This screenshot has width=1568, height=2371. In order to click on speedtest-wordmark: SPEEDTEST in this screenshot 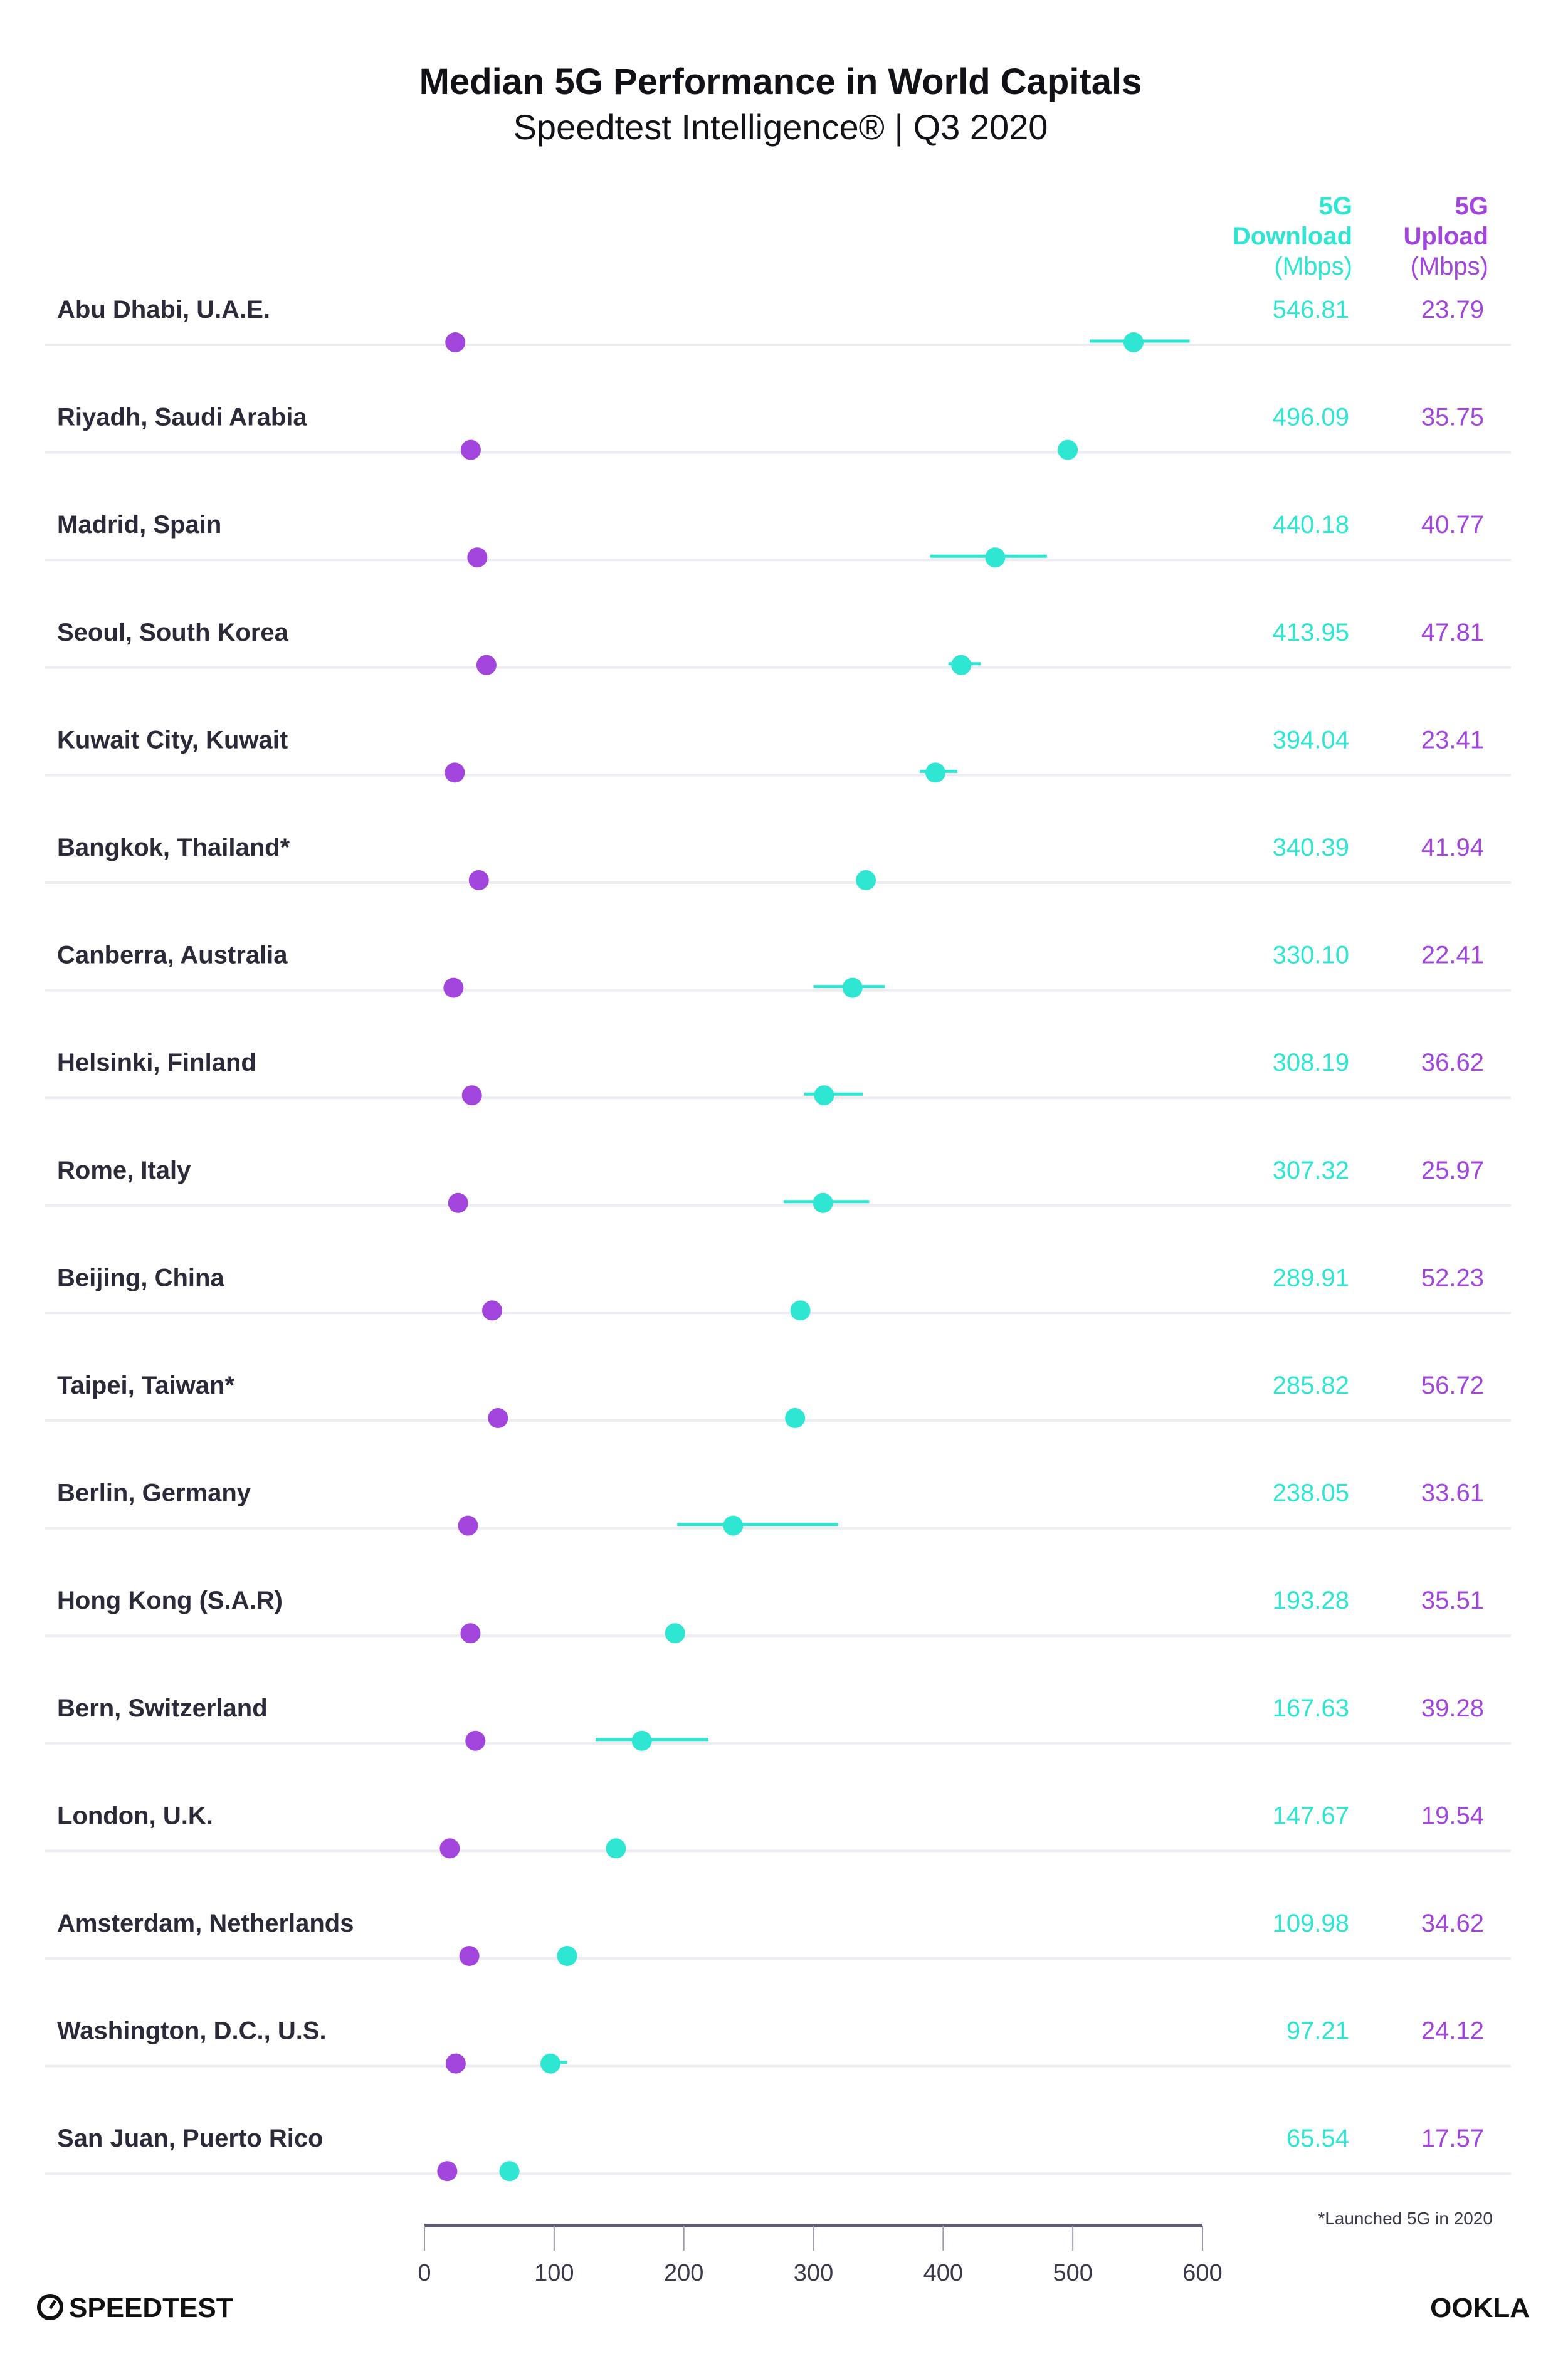, I will do `click(151, 2308)`.